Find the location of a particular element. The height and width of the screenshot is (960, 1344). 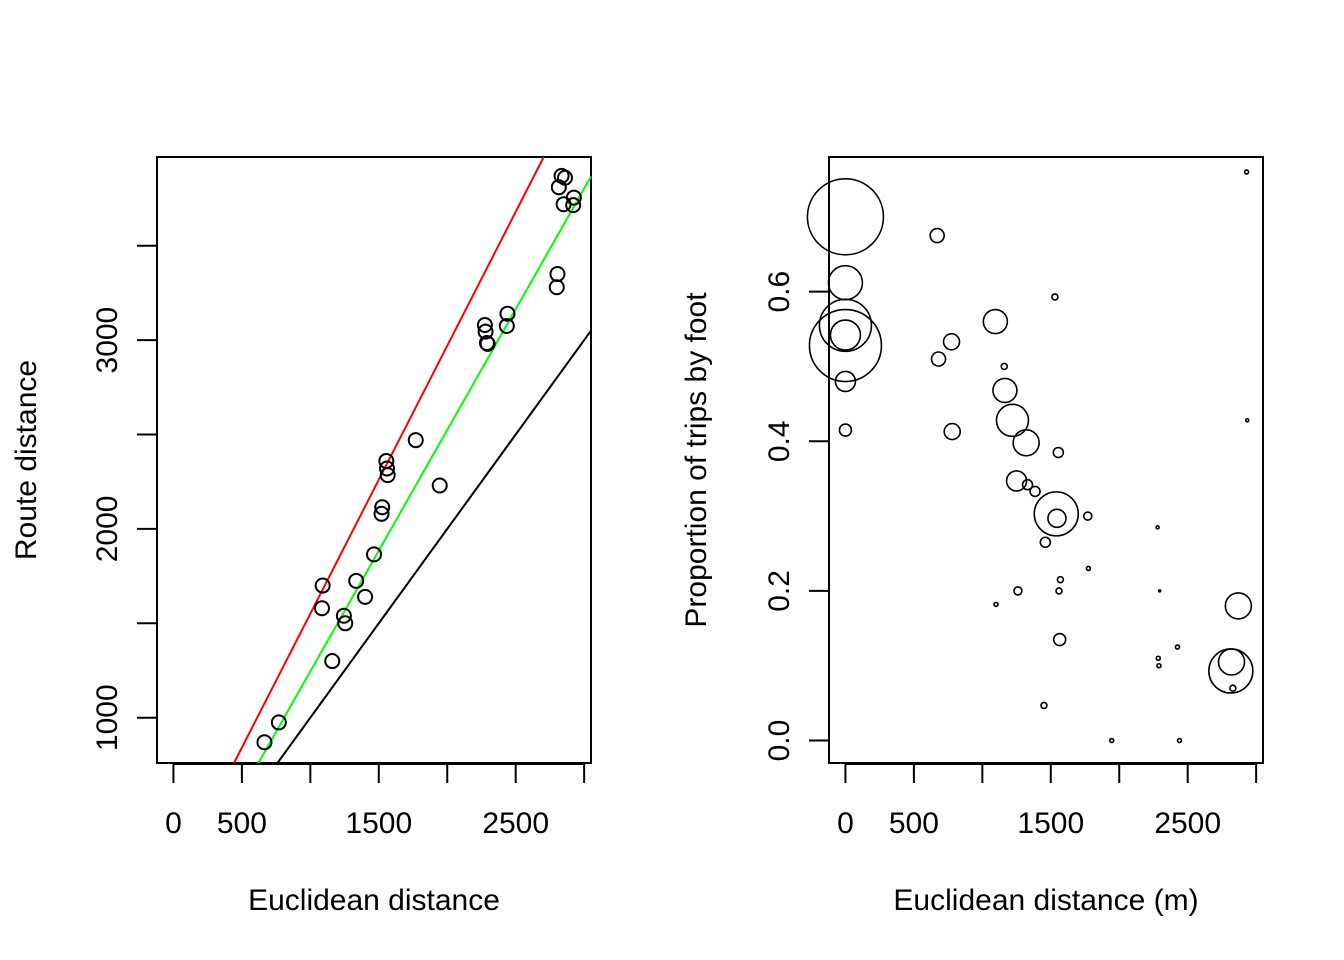

y-tick-label: 3000 is located at coordinates (107, 340).